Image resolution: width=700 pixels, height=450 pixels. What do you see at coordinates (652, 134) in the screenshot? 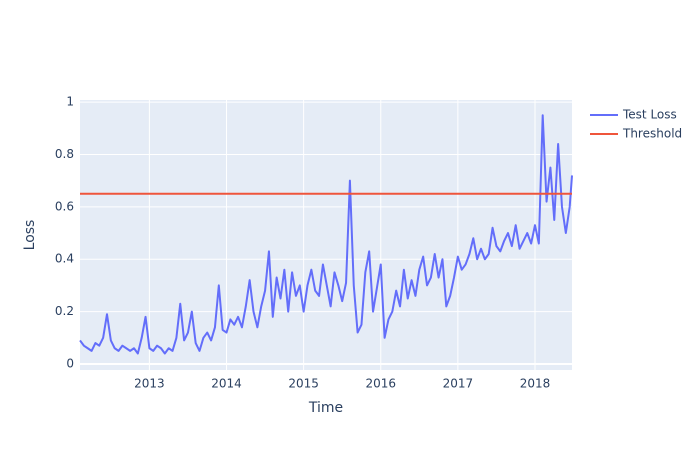
I see `legend-label: Threshold` at bounding box center [652, 134].